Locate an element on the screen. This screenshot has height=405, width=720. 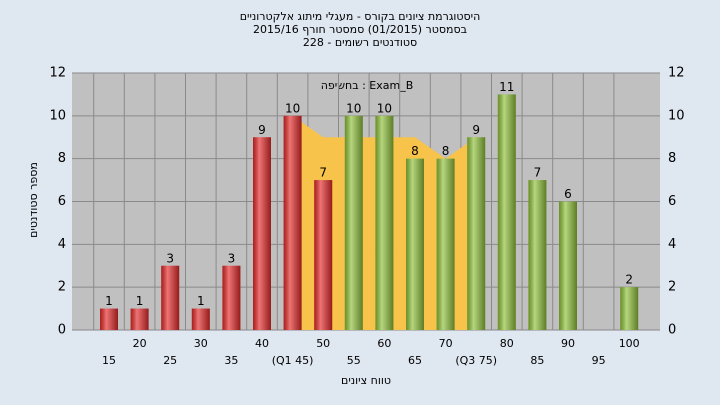
value-label: 11 is located at coordinates (506, 87).